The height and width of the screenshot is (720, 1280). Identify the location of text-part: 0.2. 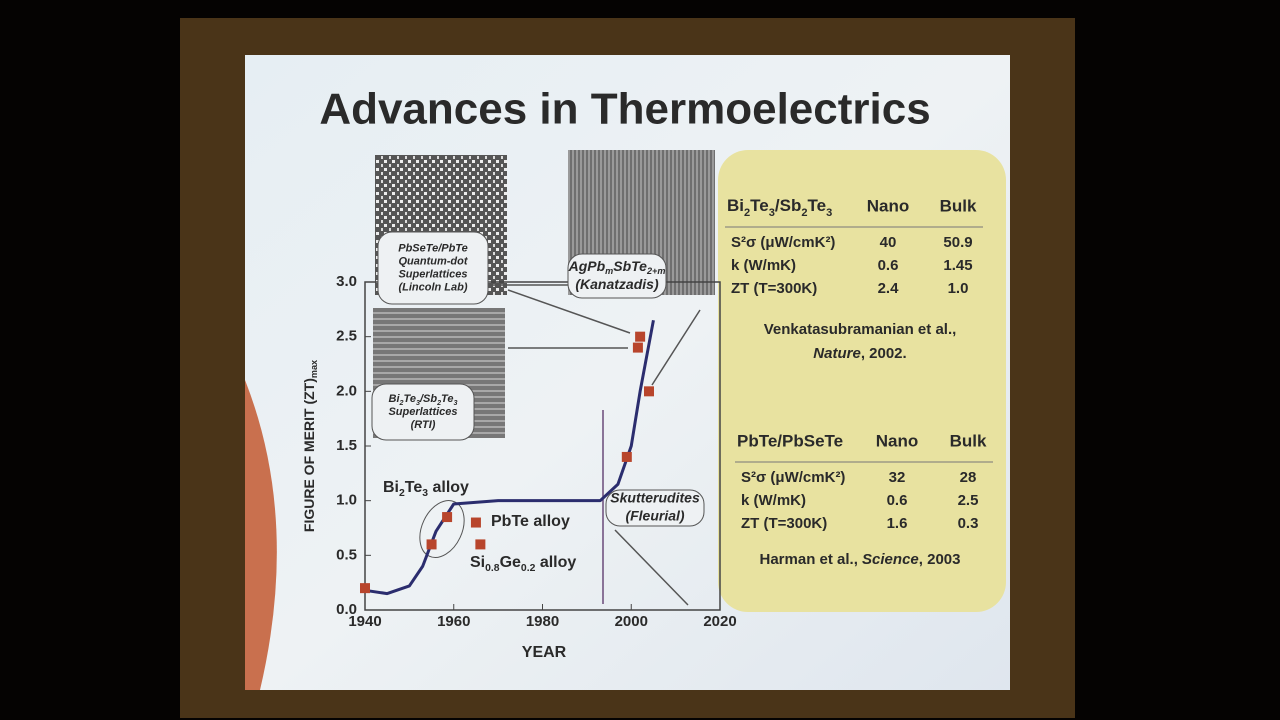
(528, 568).